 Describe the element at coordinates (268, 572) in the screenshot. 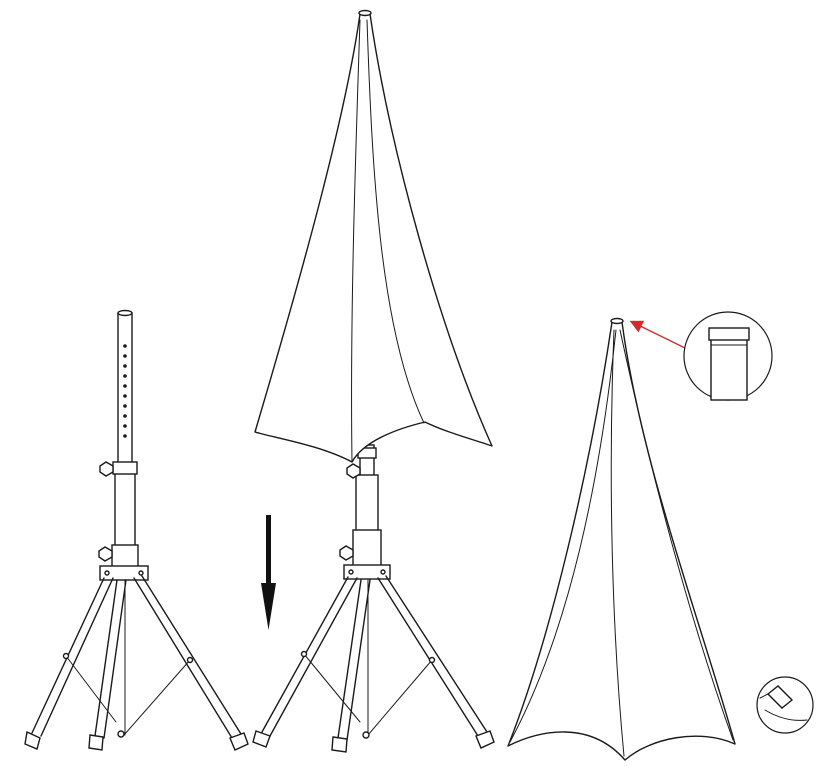

I see `down-arrow-icon` at that location.